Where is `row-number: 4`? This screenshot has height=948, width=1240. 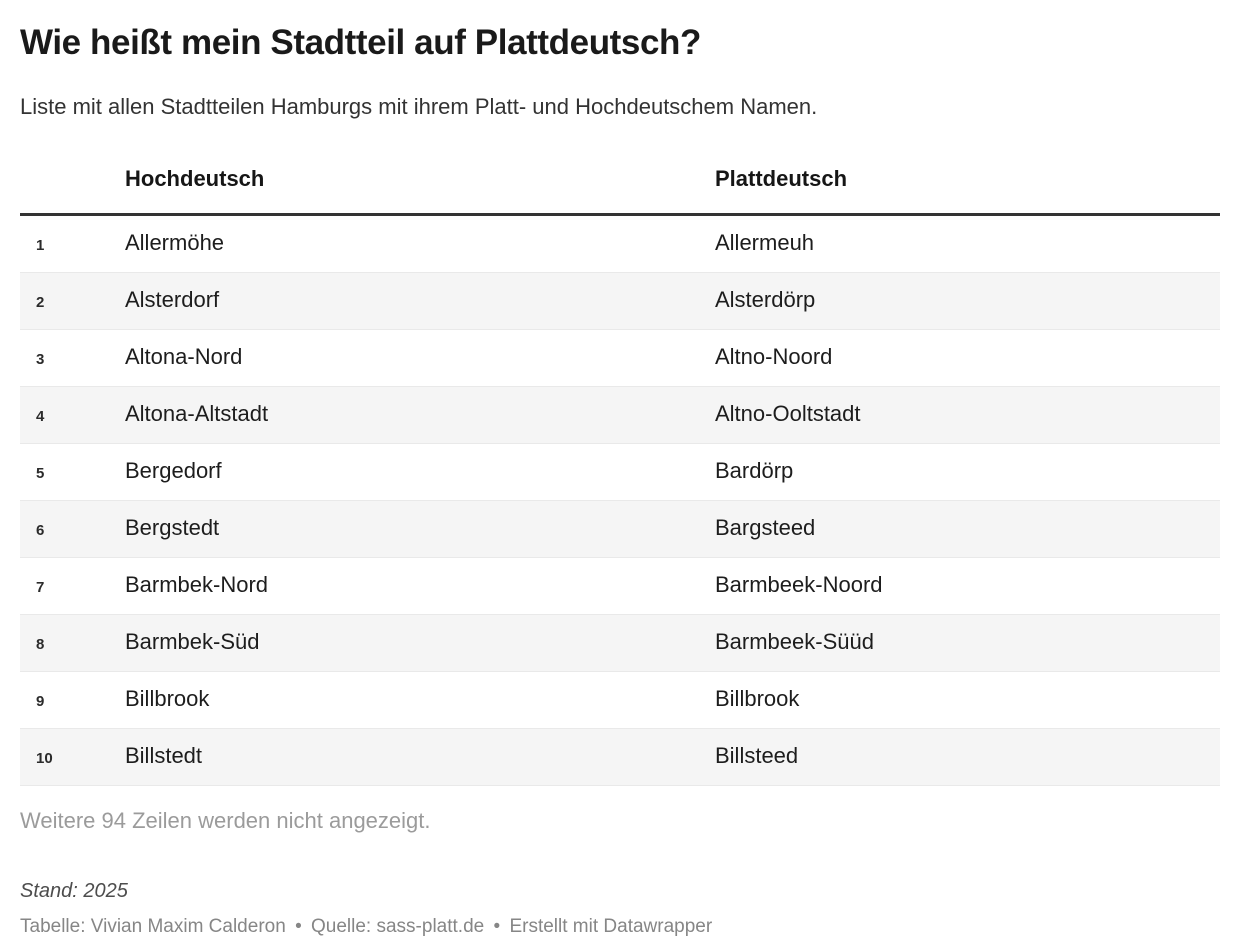 row-number: 4 is located at coordinates (72, 415).